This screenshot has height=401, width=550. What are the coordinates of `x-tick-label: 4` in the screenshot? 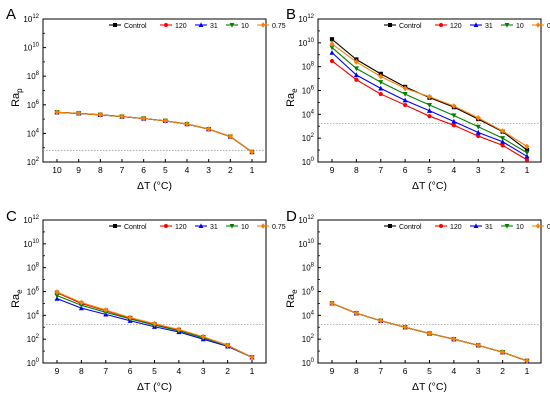 It's located at (454, 170).